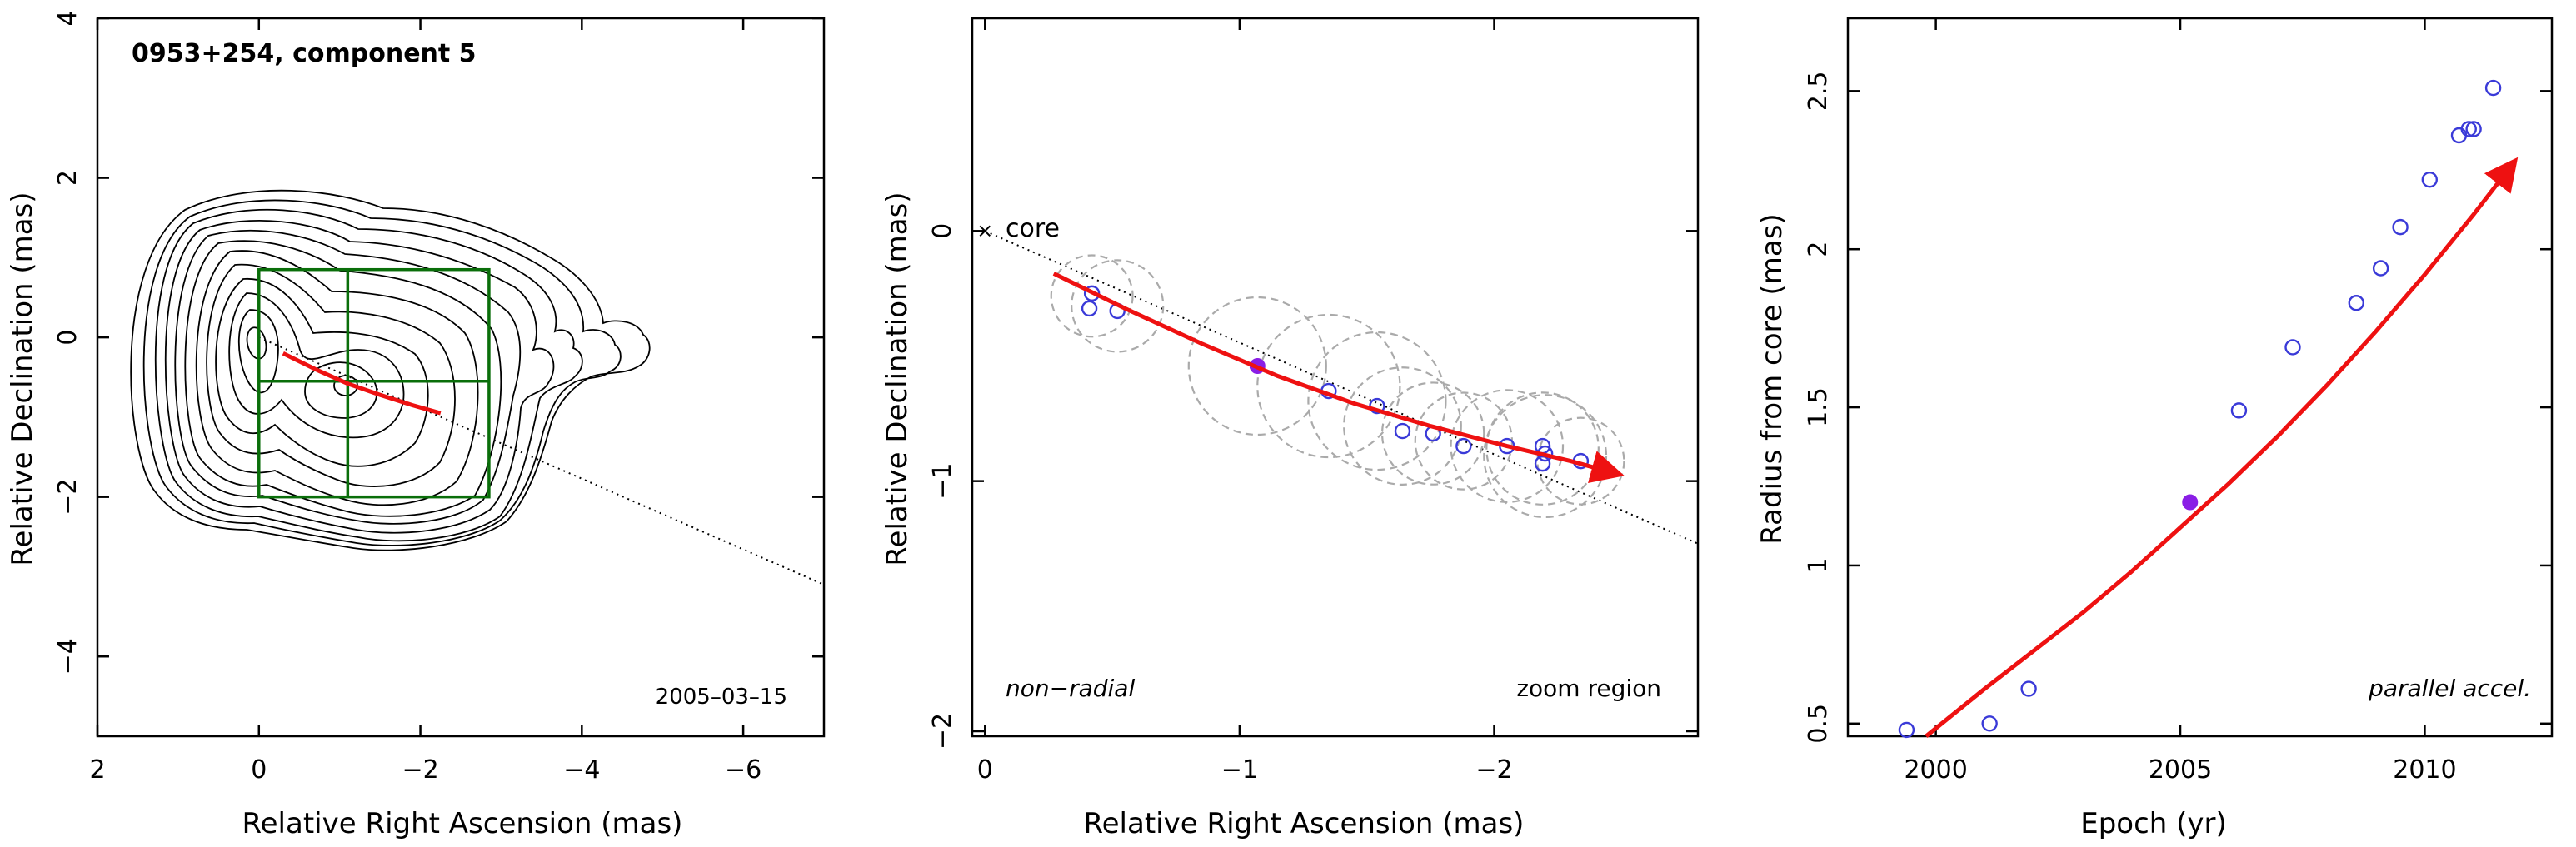  Describe the element at coordinates (420, 770) in the screenshot. I see `left-x-tick-label: −2` at that location.